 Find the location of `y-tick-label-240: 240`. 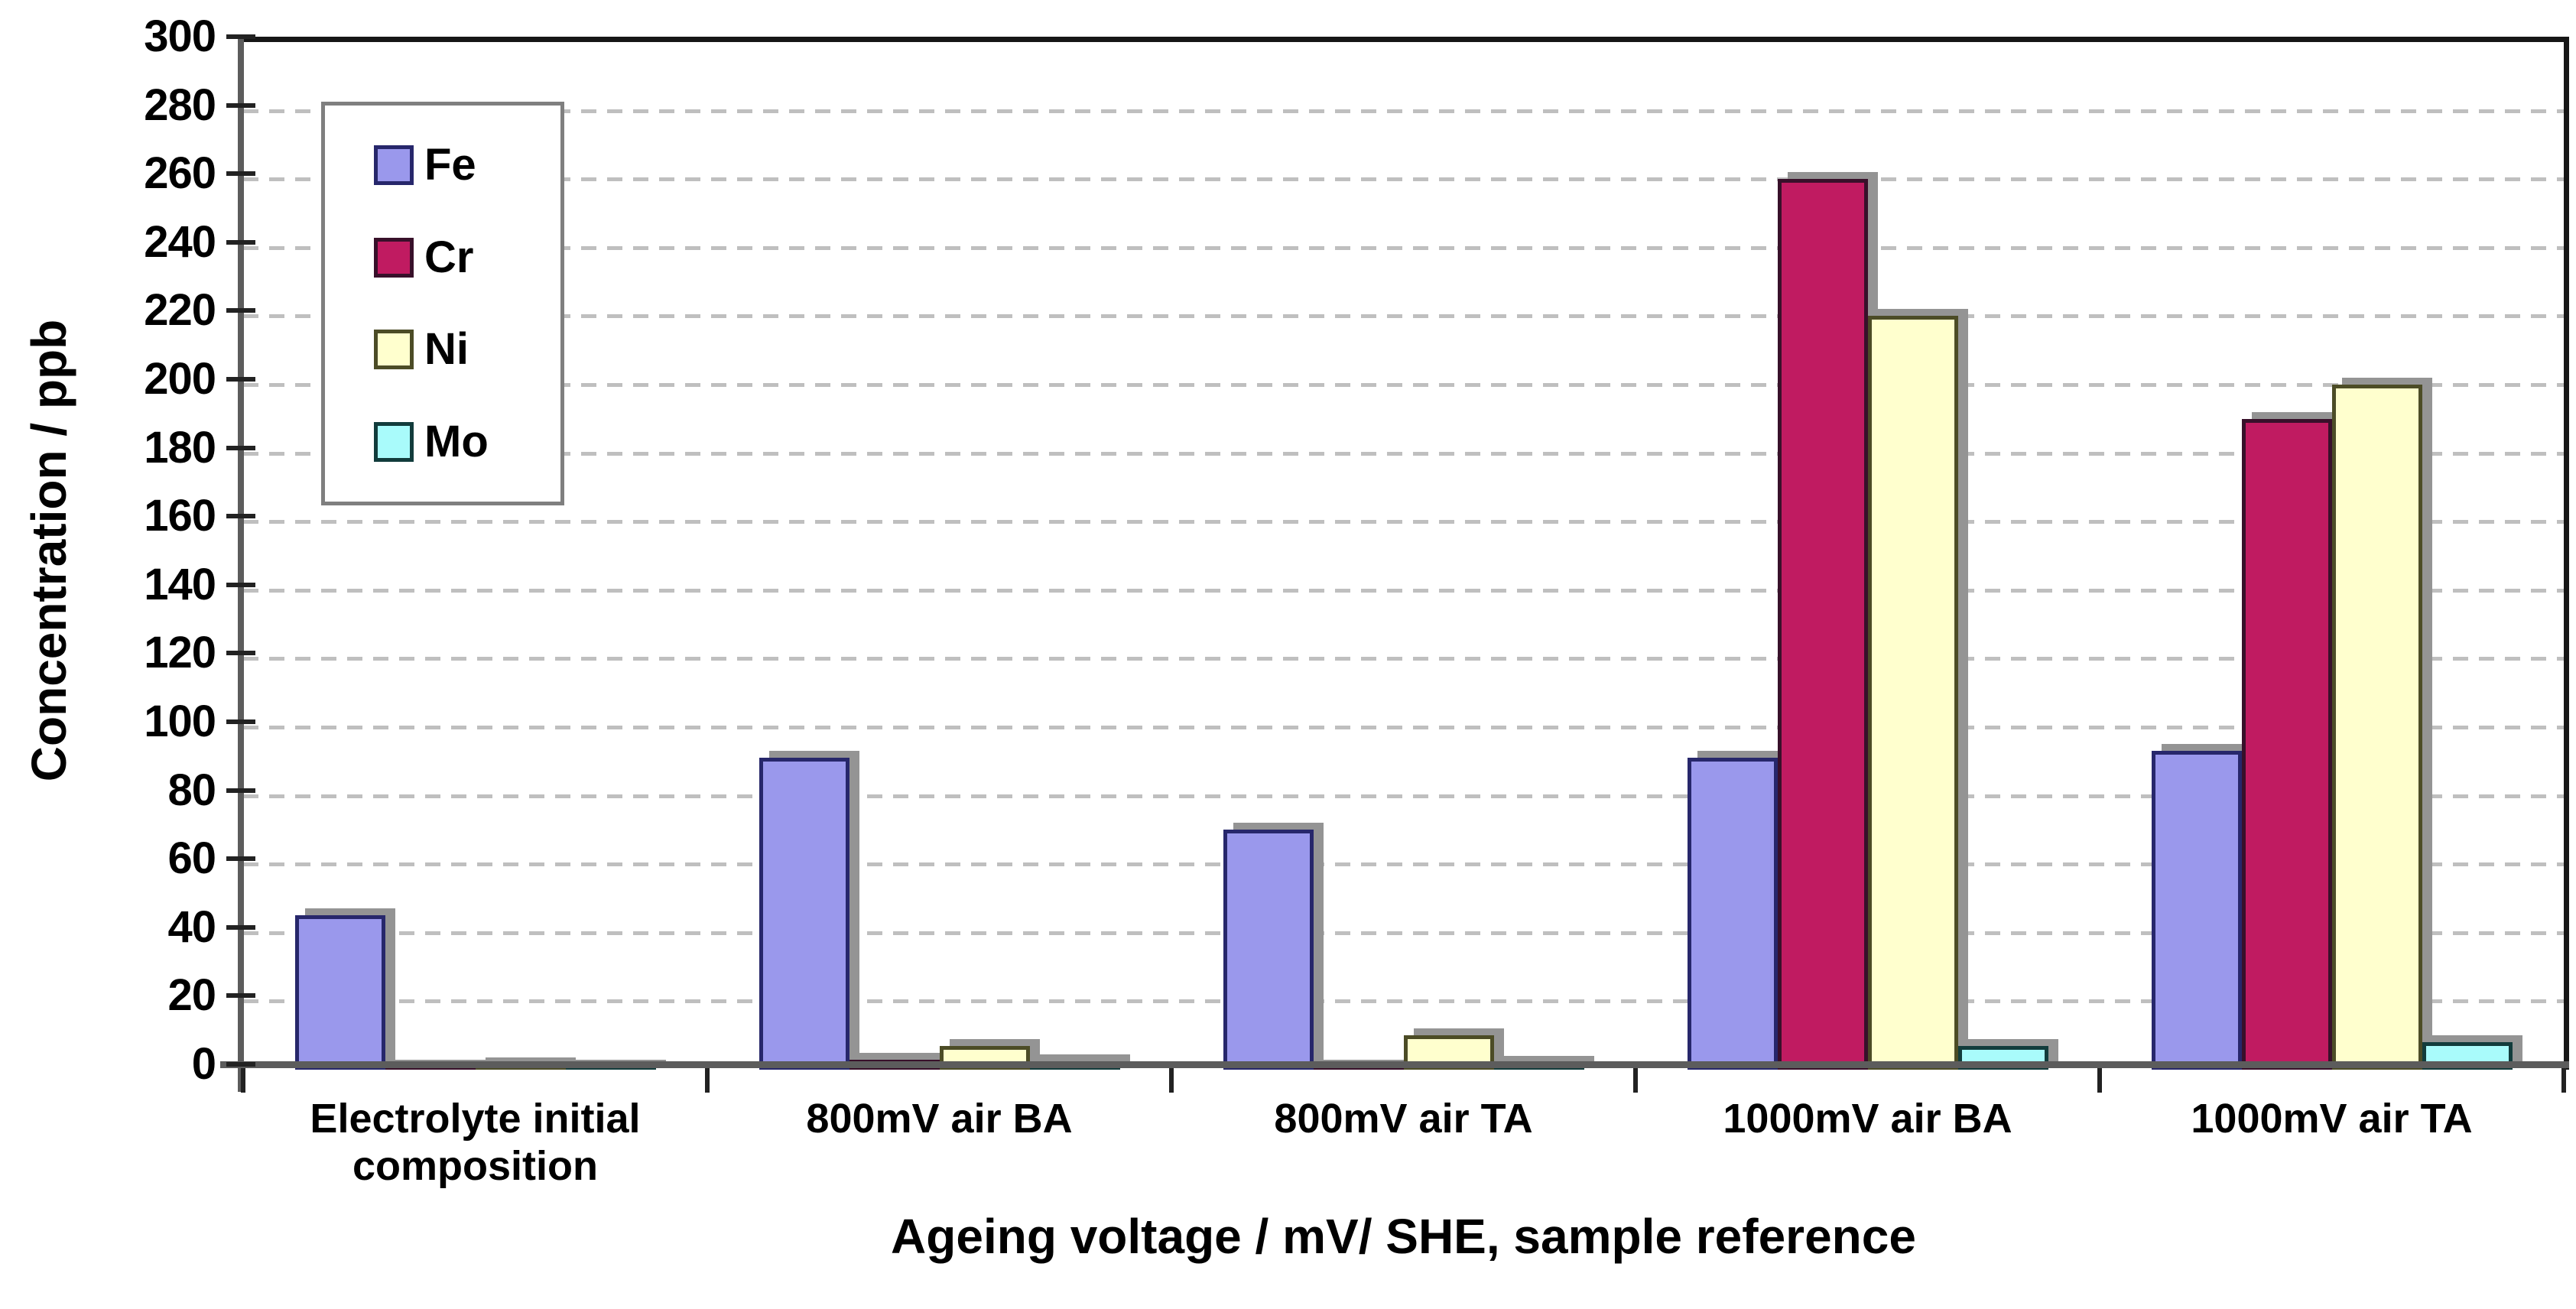

y-tick-label-240: 240 is located at coordinates (180, 242).